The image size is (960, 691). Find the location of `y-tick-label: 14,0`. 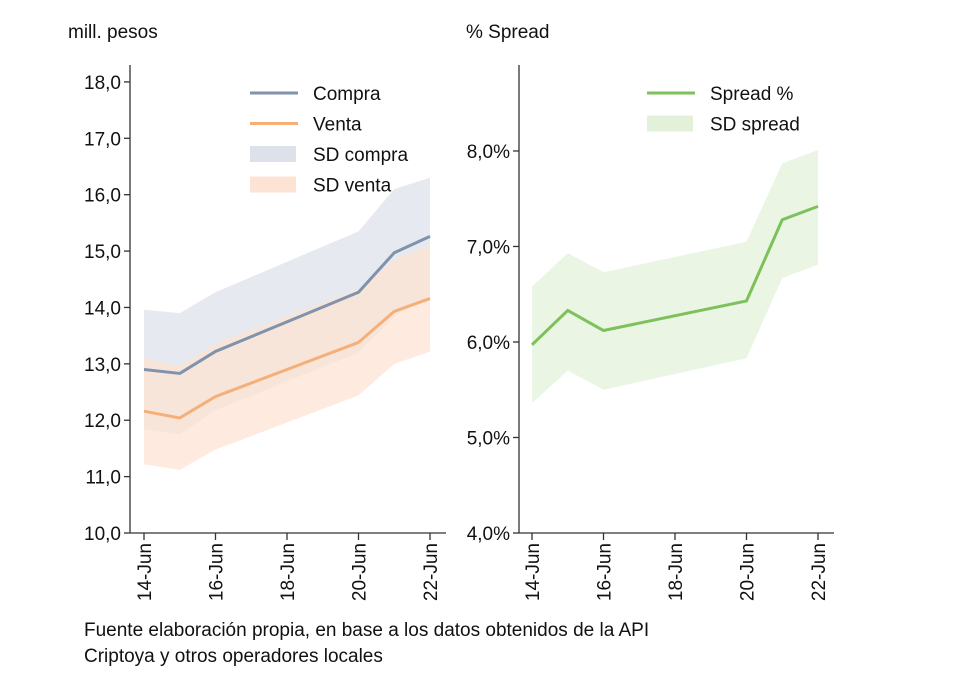

y-tick-label: 14,0 is located at coordinates (102, 308).